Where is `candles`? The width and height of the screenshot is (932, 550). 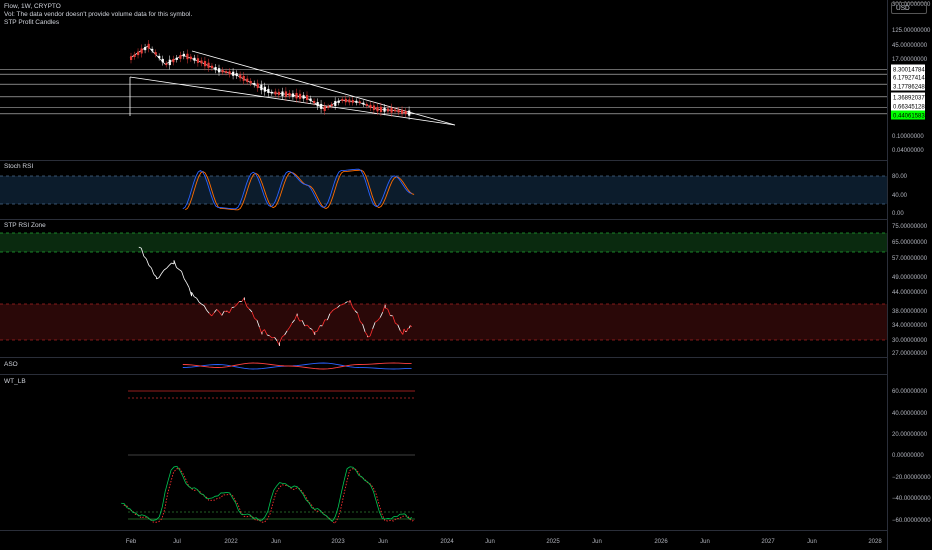 candles is located at coordinates (270, 80).